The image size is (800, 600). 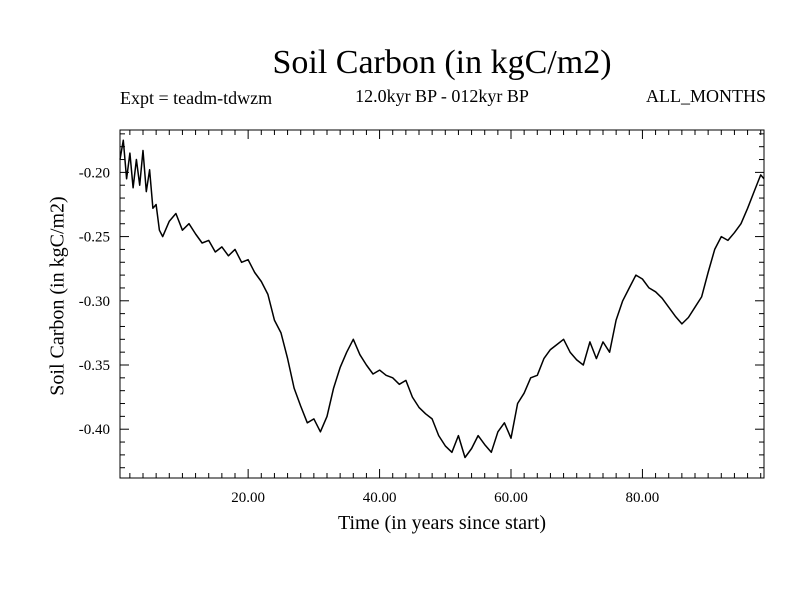 I want to click on x-tick-label: 40.00, so click(x=380, y=498).